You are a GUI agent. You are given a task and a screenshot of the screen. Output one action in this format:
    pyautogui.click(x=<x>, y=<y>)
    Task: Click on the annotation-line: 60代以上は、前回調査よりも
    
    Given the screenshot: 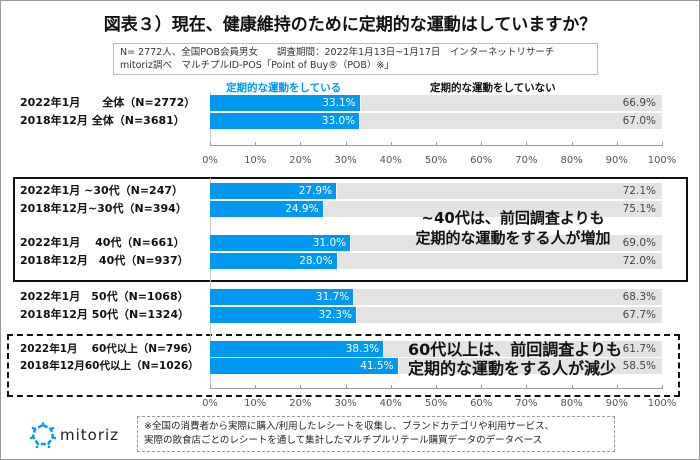 What is the action you would take?
    pyautogui.click(x=515, y=349)
    